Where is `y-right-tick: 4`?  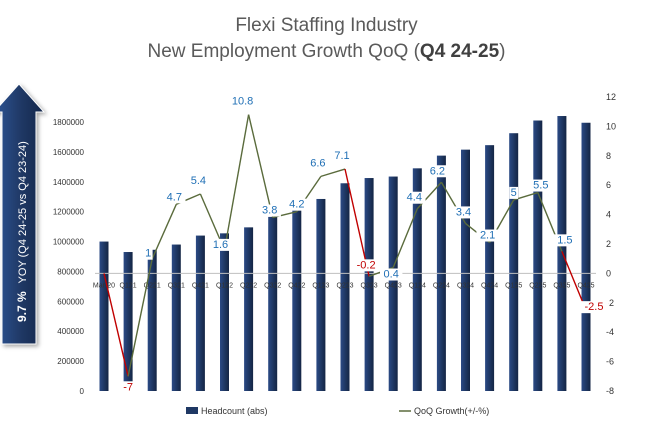 y-right-tick: 4 is located at coordinates (608, 215).